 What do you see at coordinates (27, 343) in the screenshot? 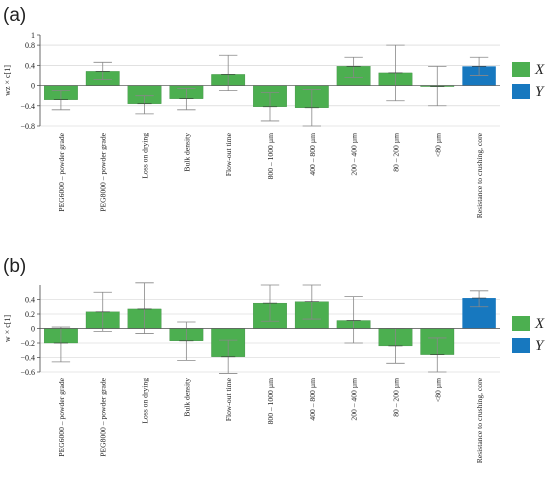
I see `y-tick-label: −0.2` at bounding box center [27, 343].